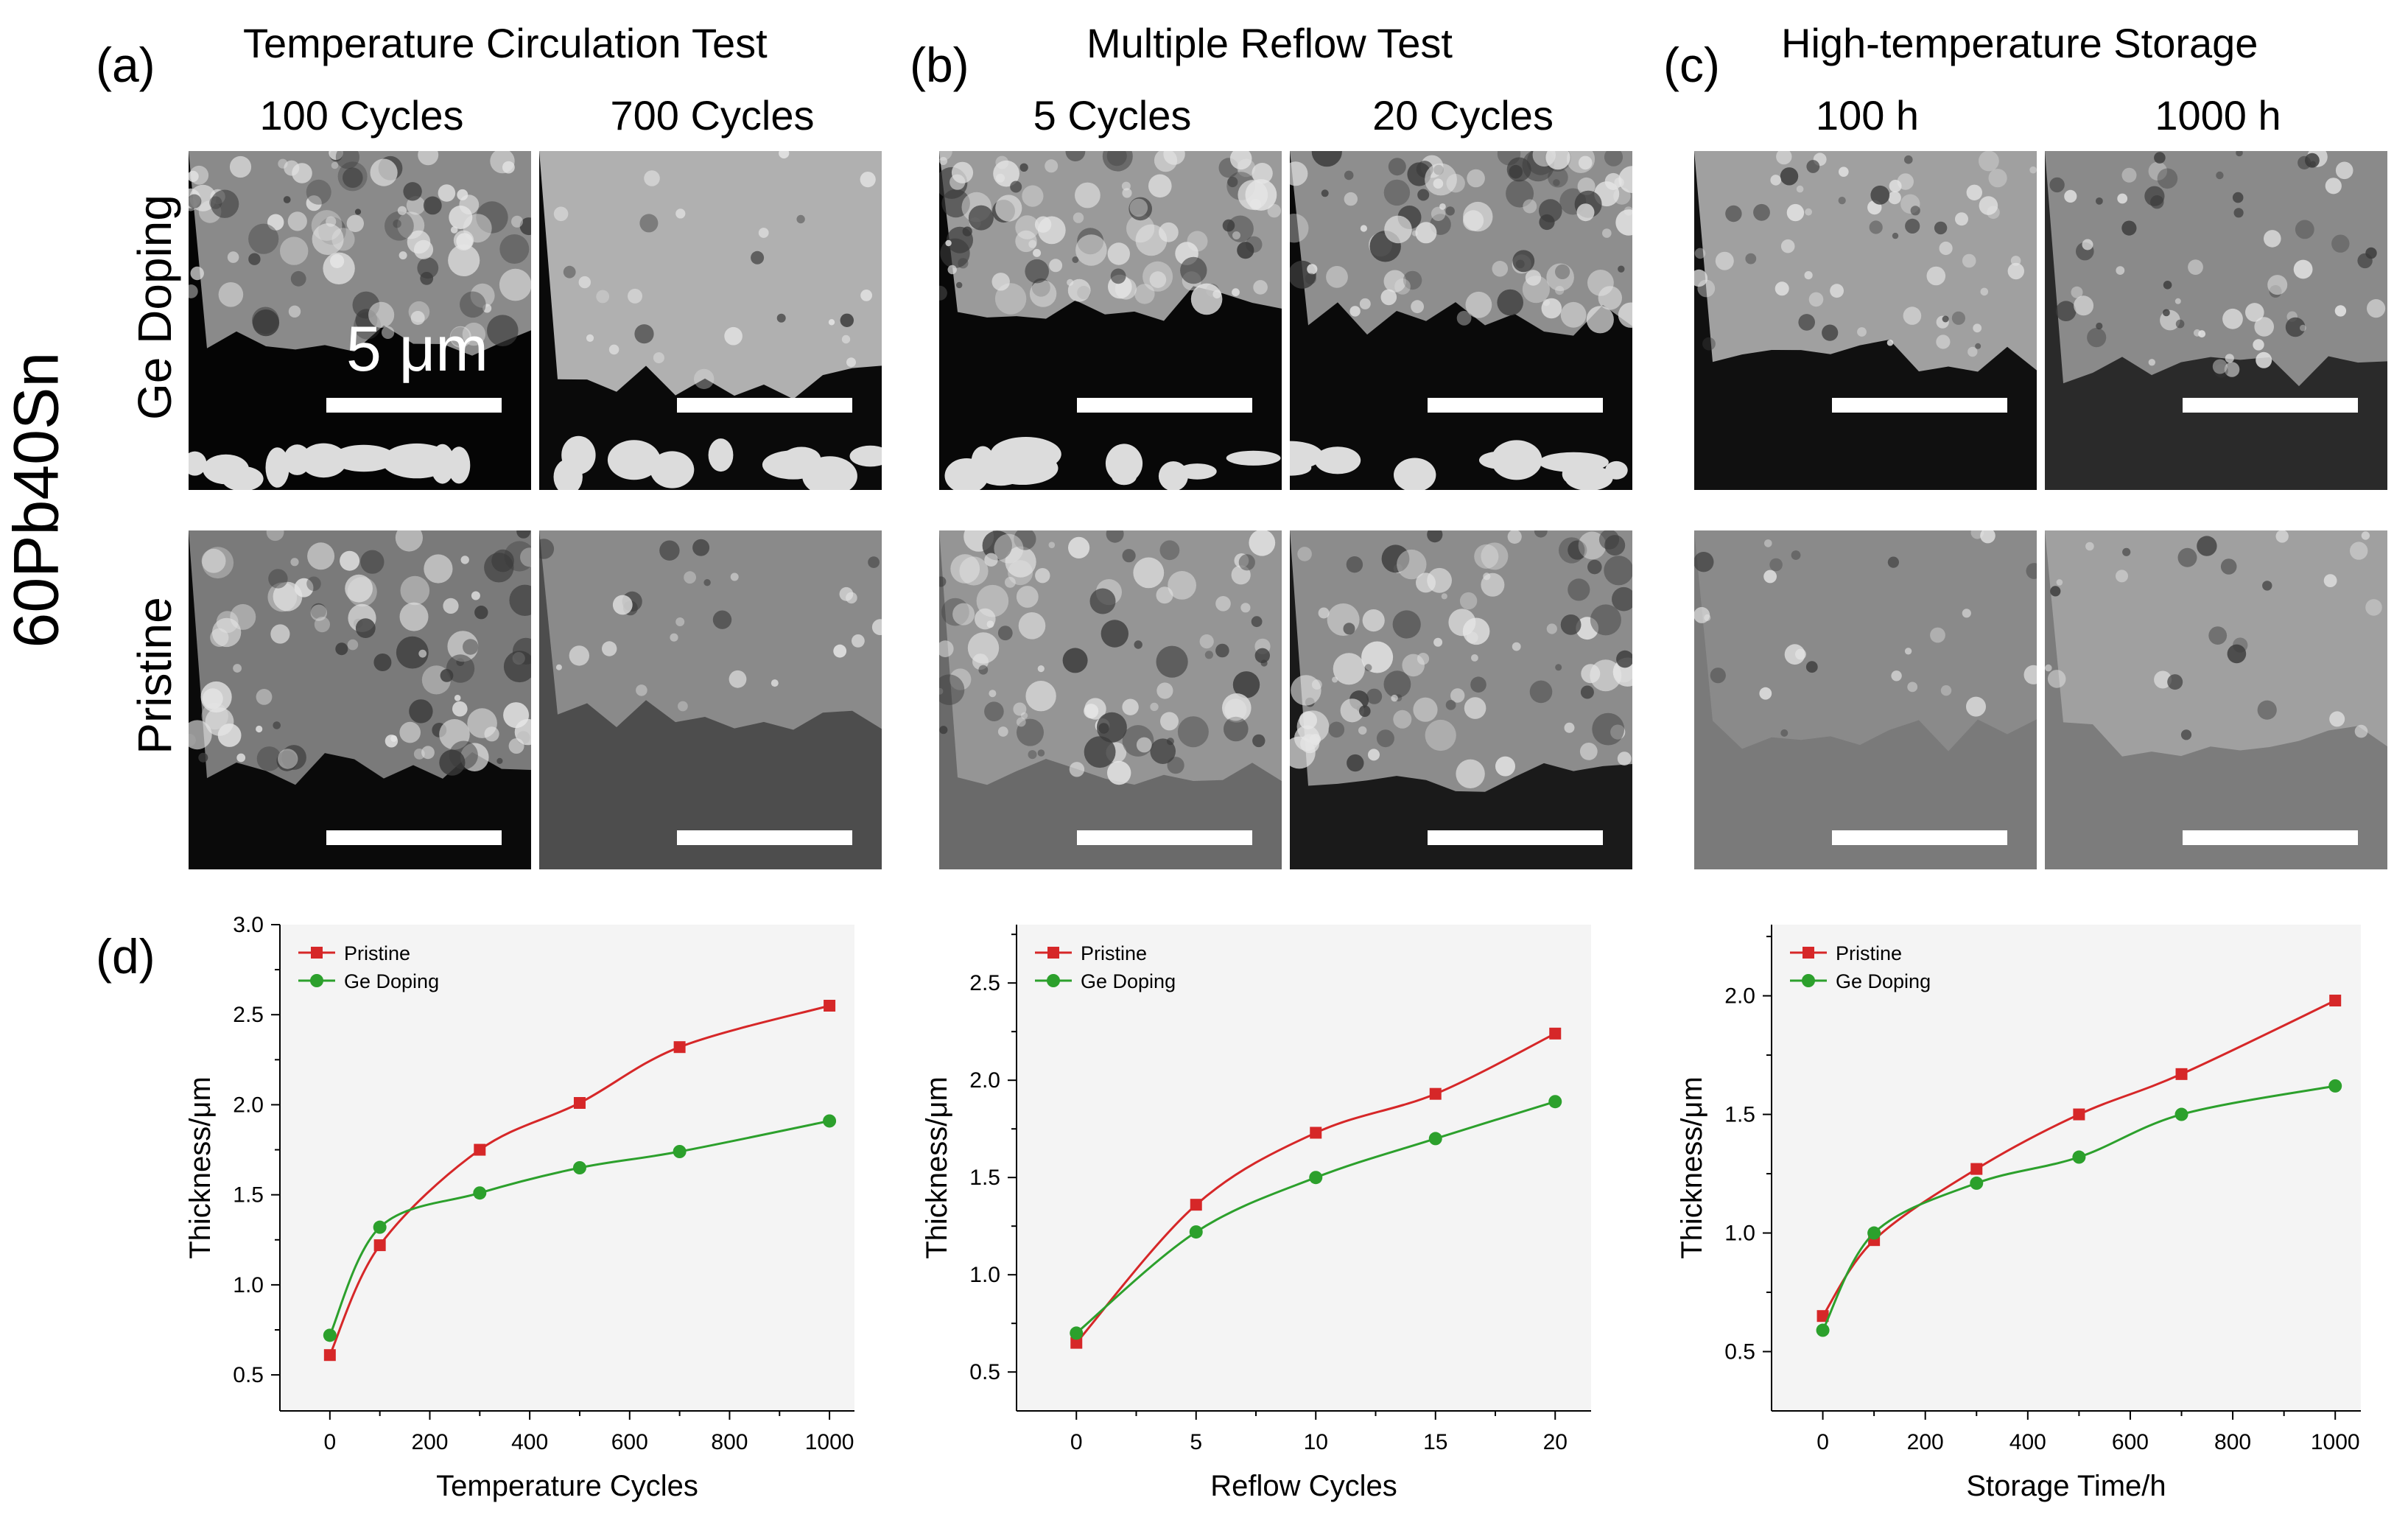 The height and width of the screenshot is (1517, 2408). Describe the element at coordinates (939, 65) in the screenshot. I see `panel-letter-b: (b)` at that location.